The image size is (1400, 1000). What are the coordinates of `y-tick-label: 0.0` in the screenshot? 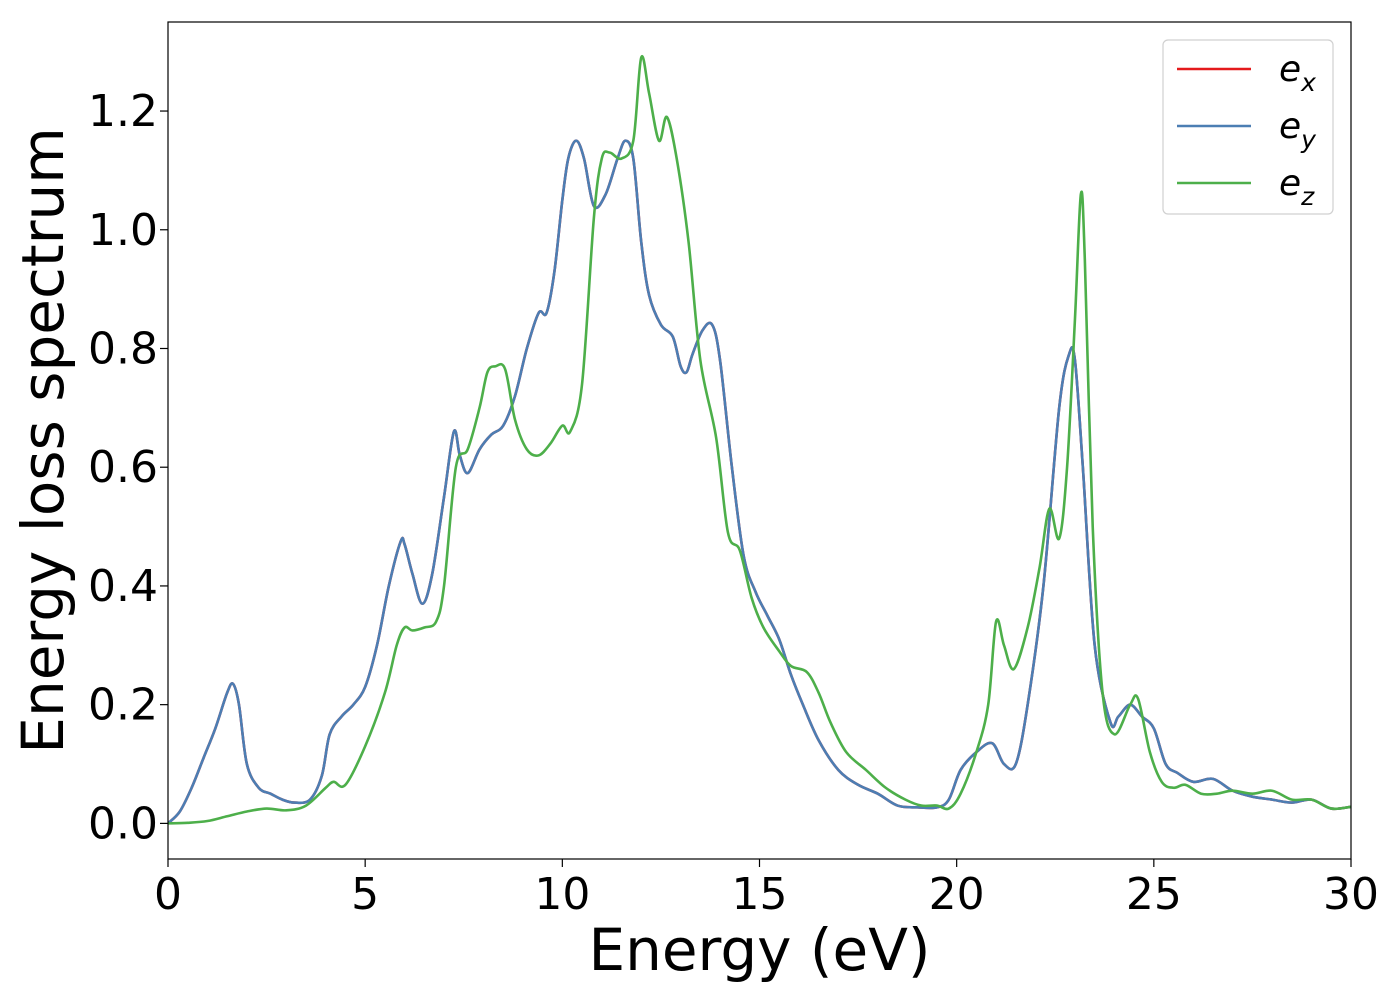 It's located at (123, 823).